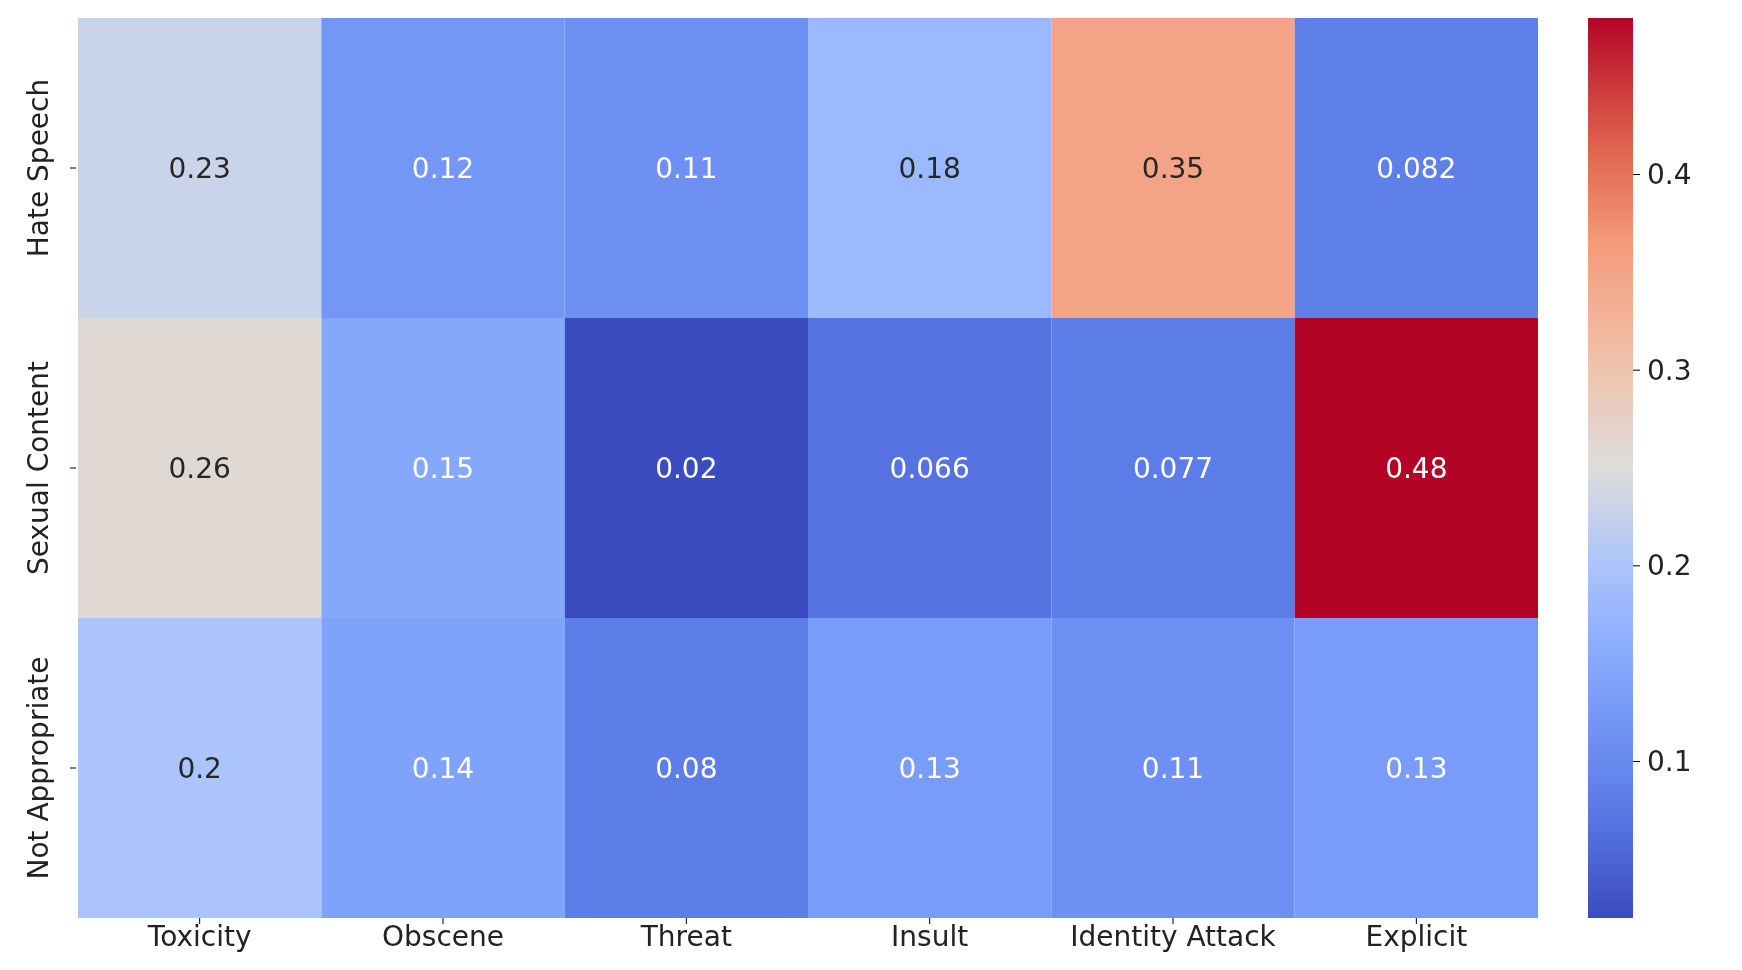 The width and height of the screenshot is (1742, 970). I want to click on x-tick-label: Insult, so click(930, 936).